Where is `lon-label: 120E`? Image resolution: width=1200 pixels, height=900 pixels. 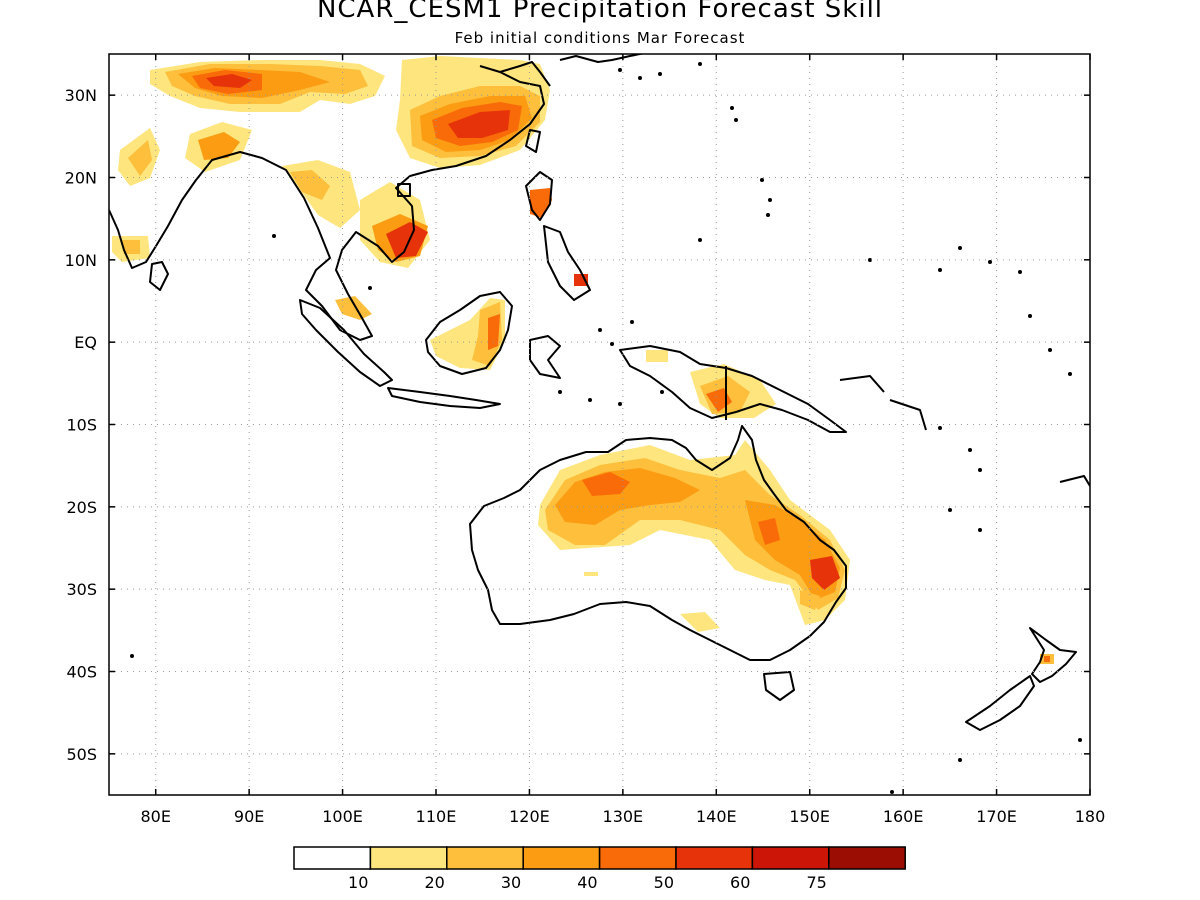
lon-label: 120E is located at coordinates (529, 816).